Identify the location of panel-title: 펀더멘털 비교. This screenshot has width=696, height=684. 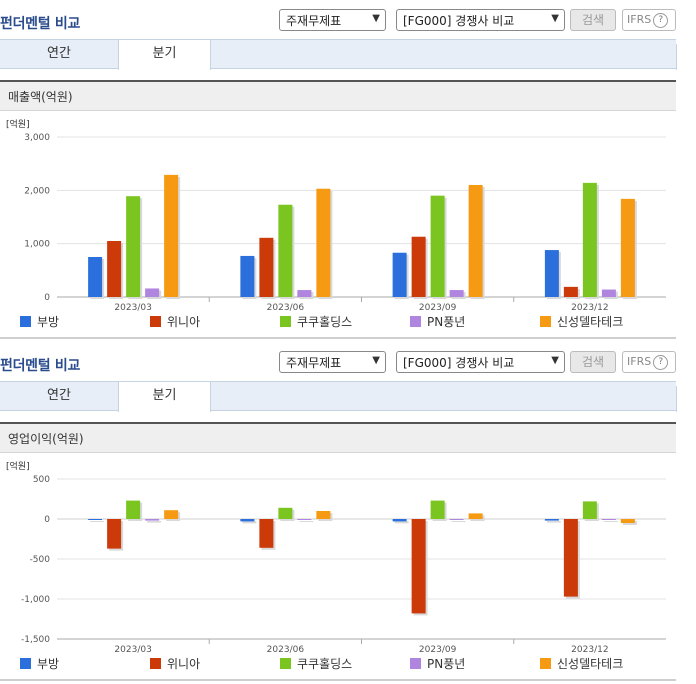
(40, 366).